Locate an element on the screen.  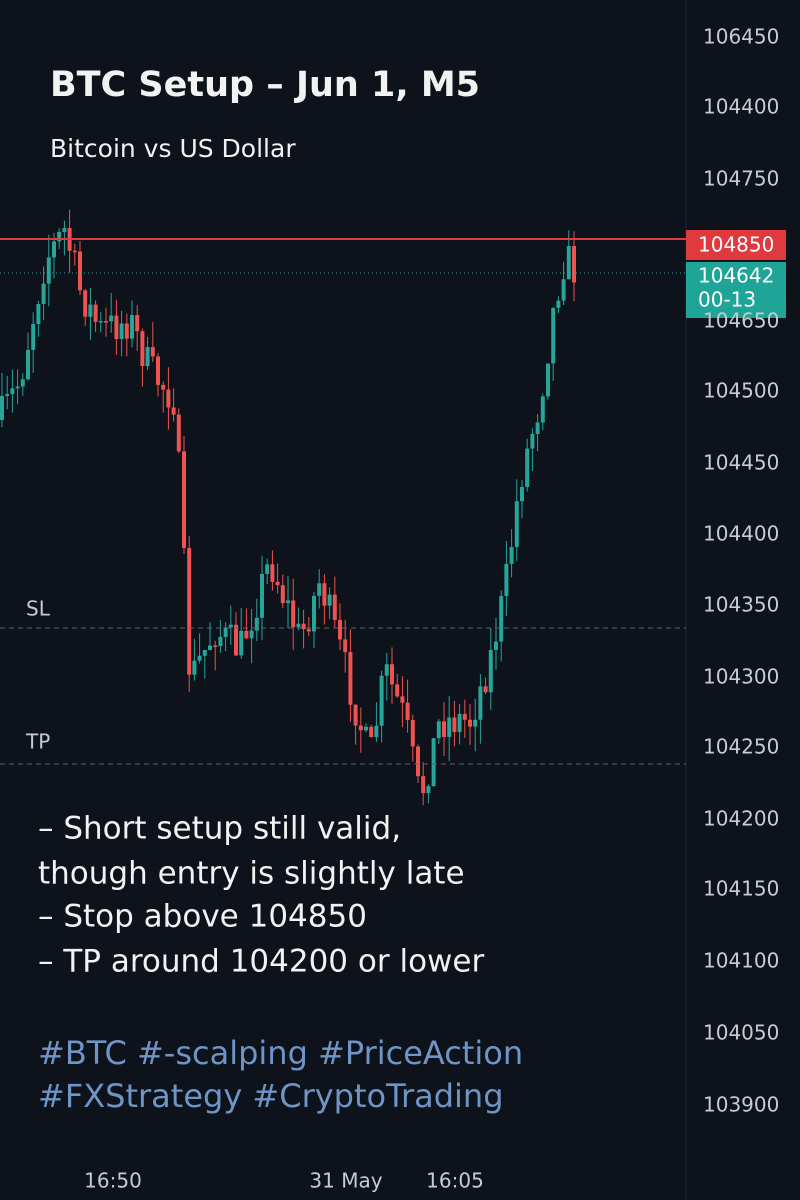
price-label: 104300 is located at coordinates (741, 677).